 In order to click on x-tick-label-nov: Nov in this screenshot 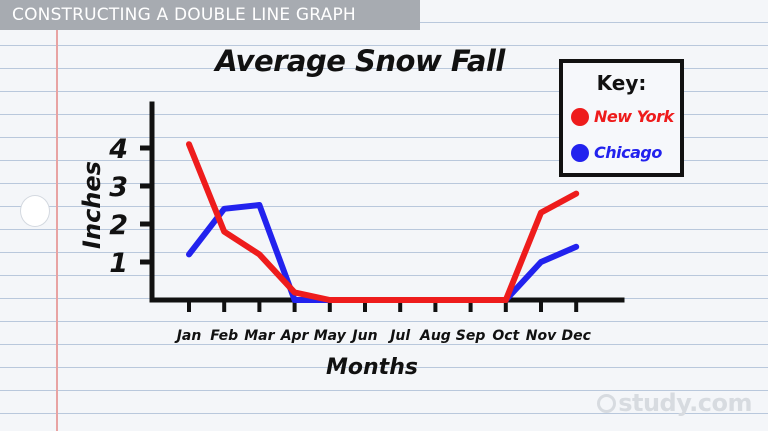, I will do `click(541, 336)`.